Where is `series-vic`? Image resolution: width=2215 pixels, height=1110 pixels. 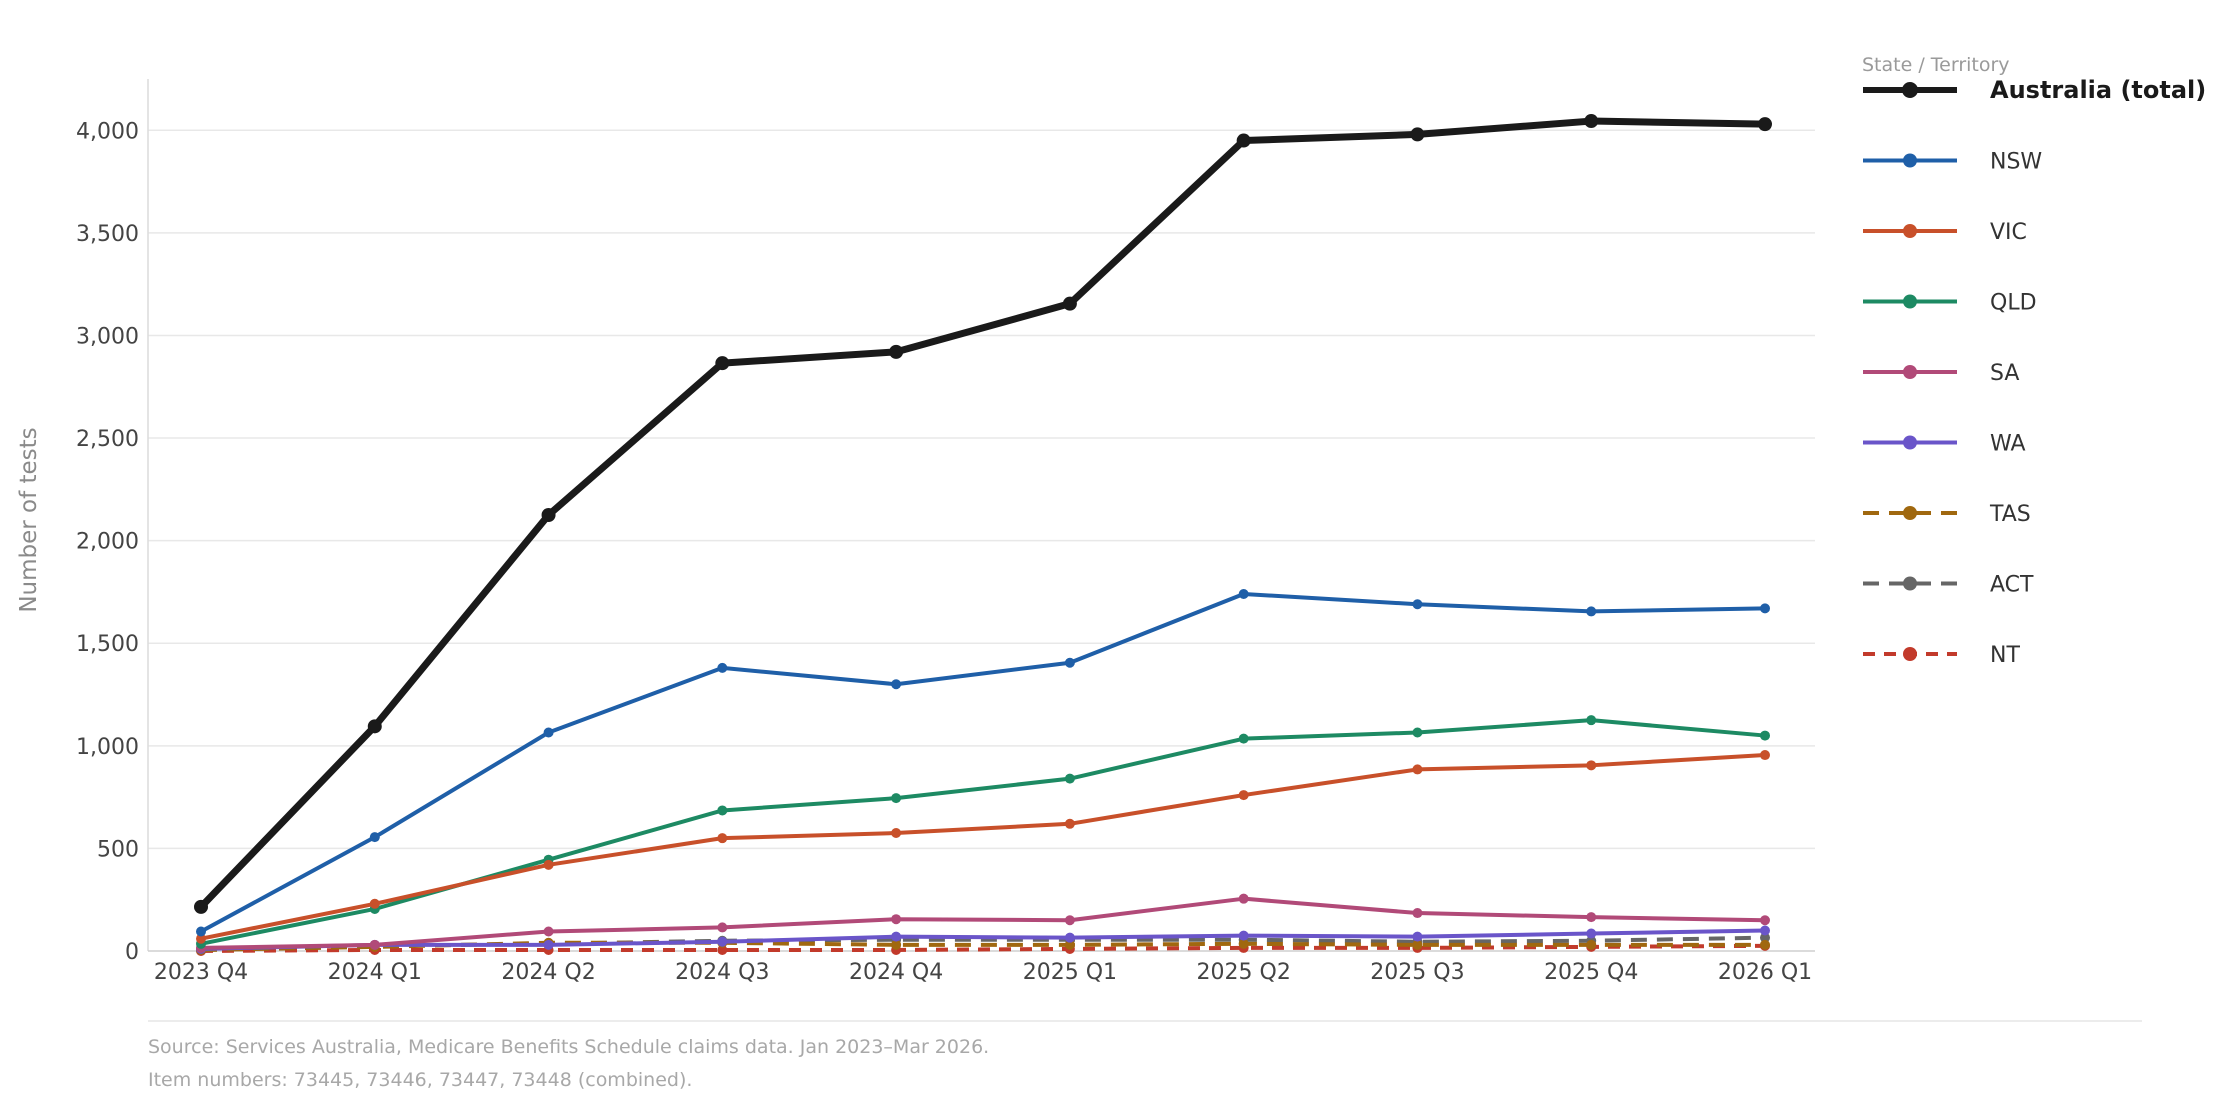
series-vic is located at coordinates (983, 847).